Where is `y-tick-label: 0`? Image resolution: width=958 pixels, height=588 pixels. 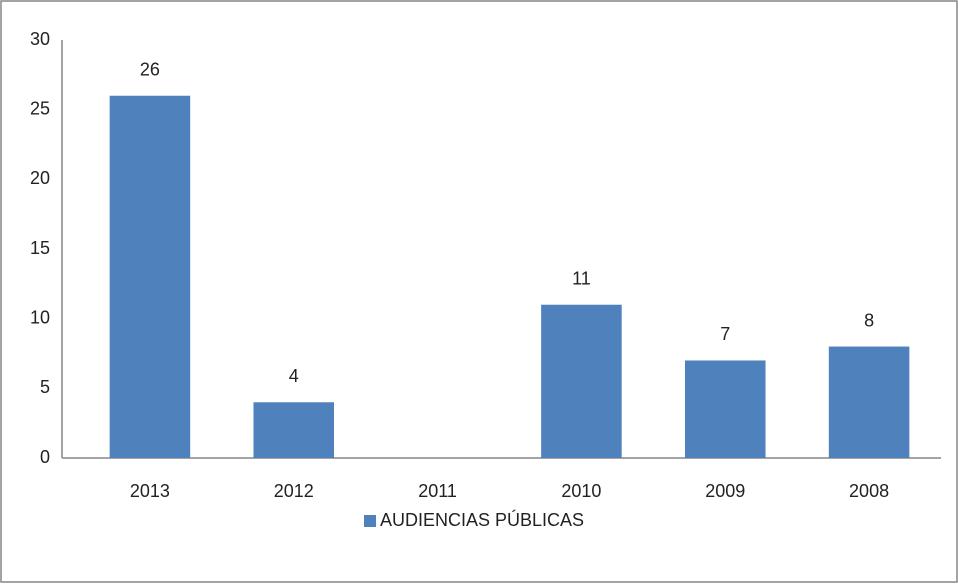
y-tick-label: 0 is located at coordinates (45, 457).